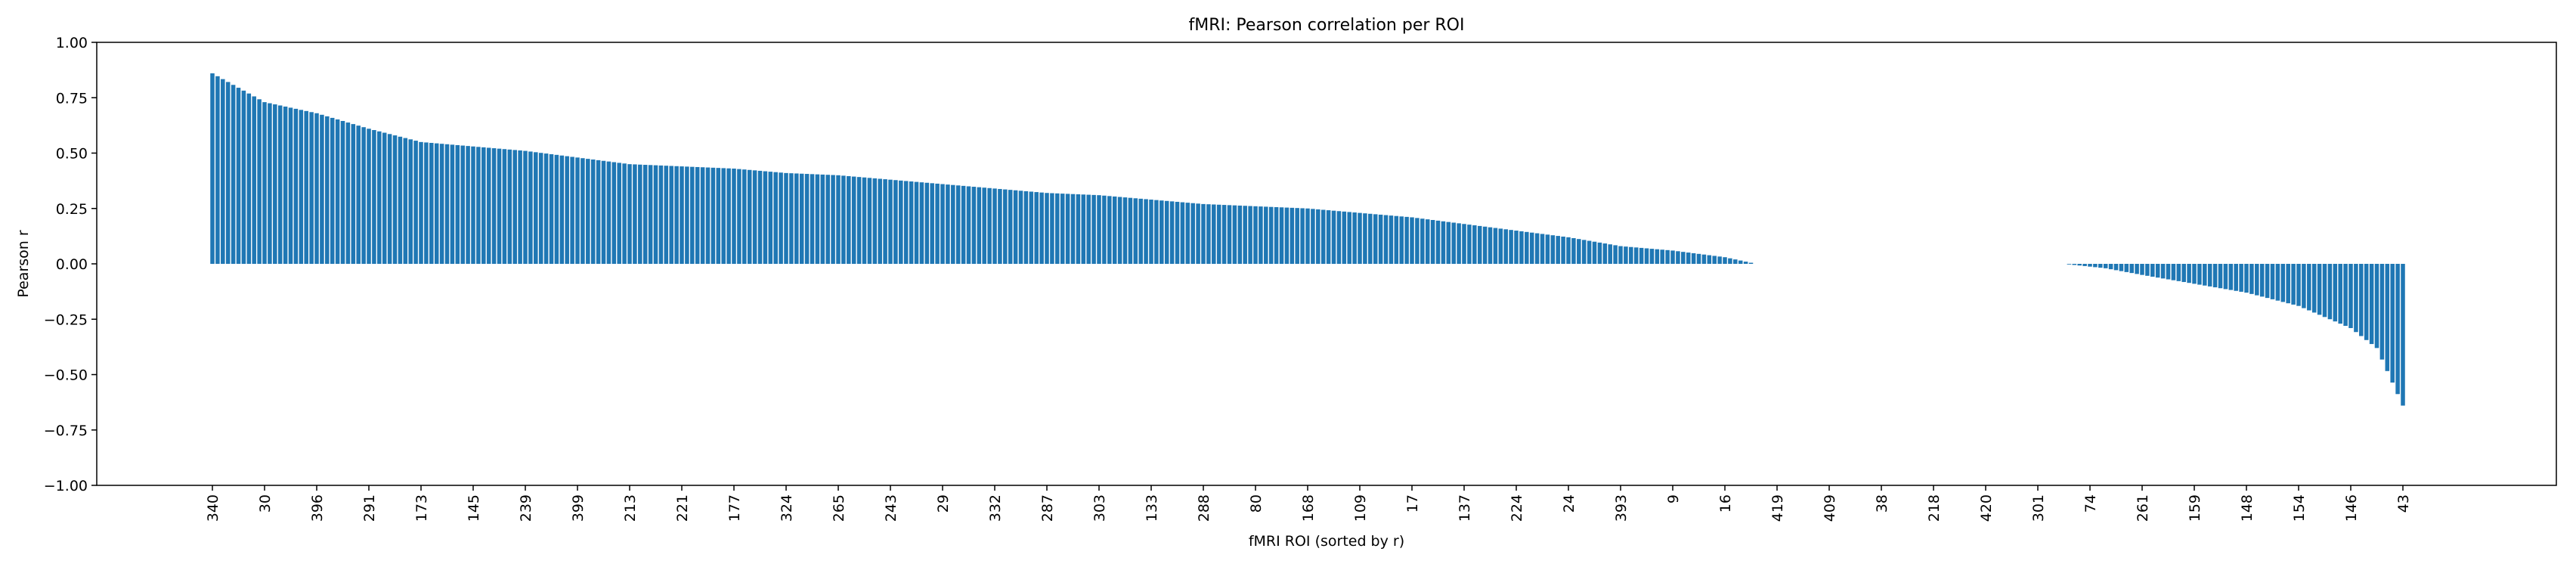  What do you see at coordinates (2039, 508) in the screenshot?
I see `x-tick-label: 301` at bounding box center [2039, 508].